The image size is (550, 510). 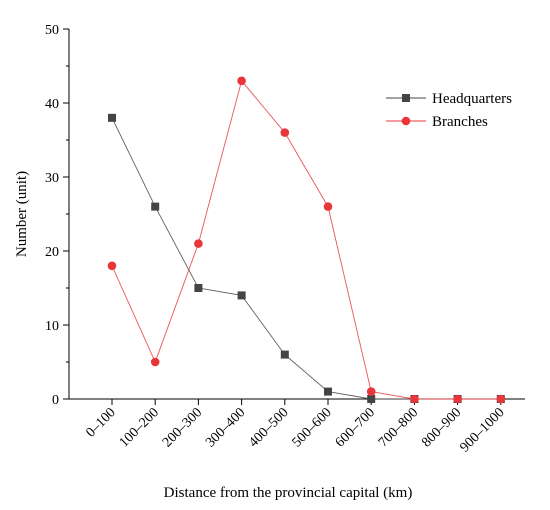 What do you see at coordinates (460, 122) in the screenshot?
I see `legend-label: Branches` at bounding box center [460, 122].